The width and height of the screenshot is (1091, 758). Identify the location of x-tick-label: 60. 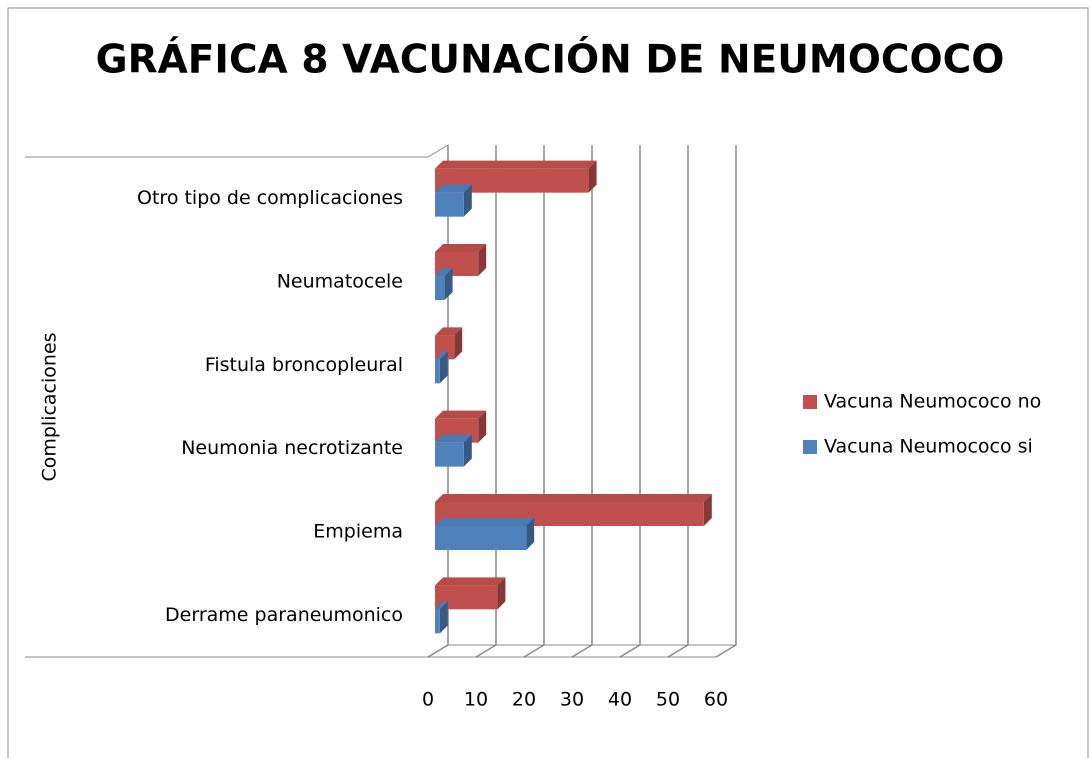
(716, 700).